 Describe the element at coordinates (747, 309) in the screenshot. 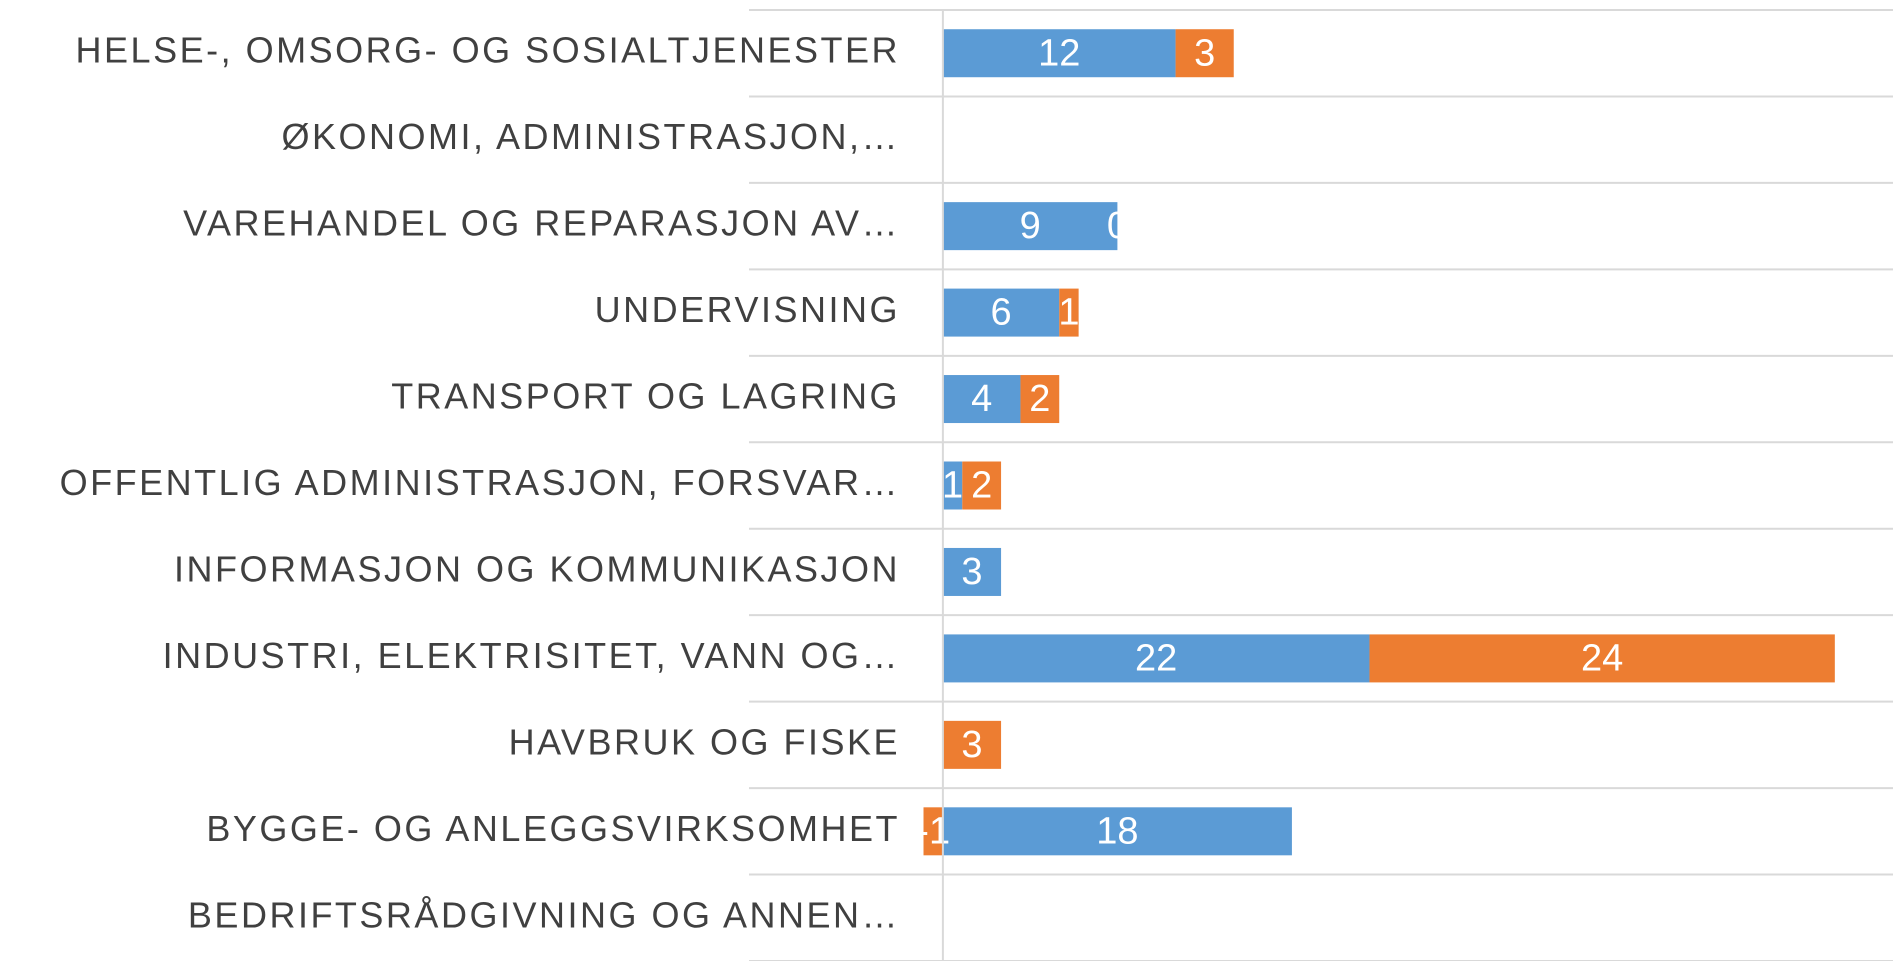

I see `category-label: UNDERVISNING` at that location.